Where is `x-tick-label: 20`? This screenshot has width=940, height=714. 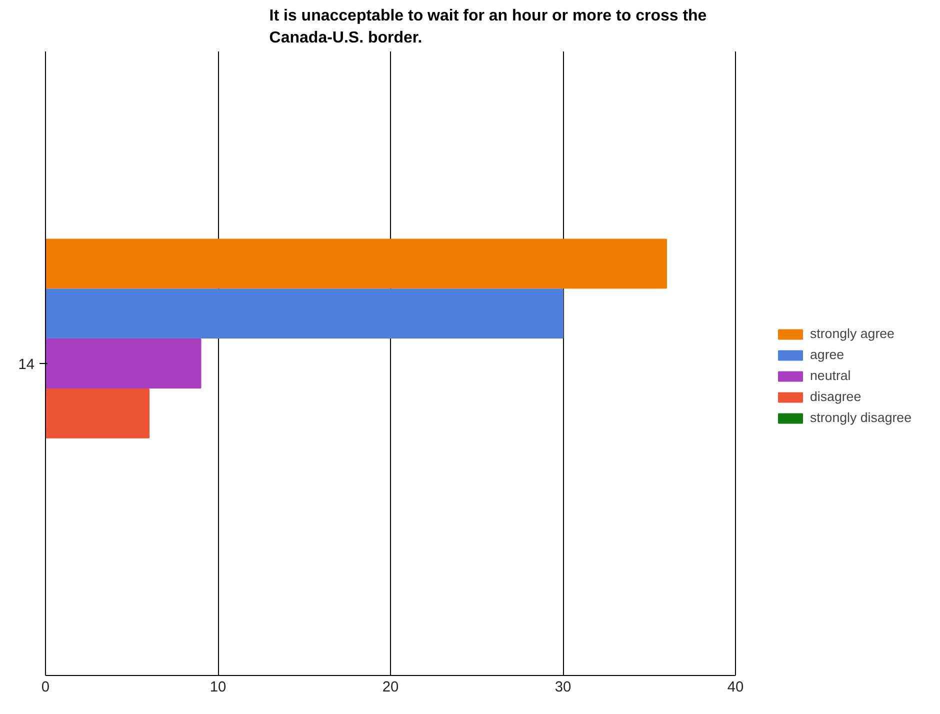
x-tick-label: 20 is located at coordinates (390, 688).